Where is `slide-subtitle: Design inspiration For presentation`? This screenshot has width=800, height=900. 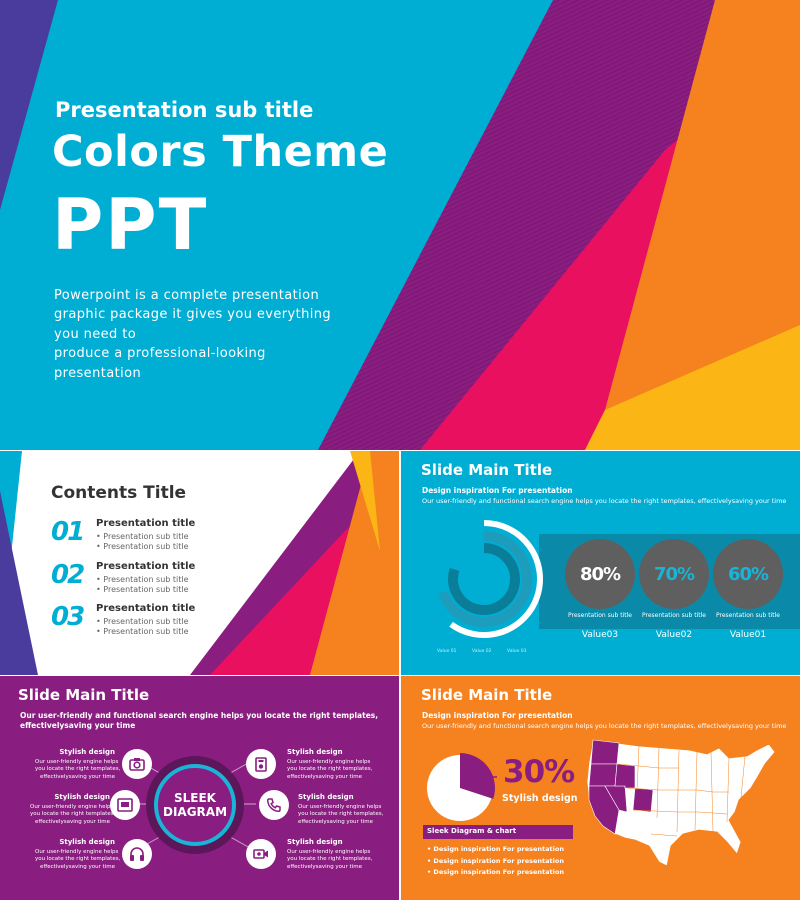
slide-subtitle: Design inspiration For presentation is located at coordinates (497, 490).